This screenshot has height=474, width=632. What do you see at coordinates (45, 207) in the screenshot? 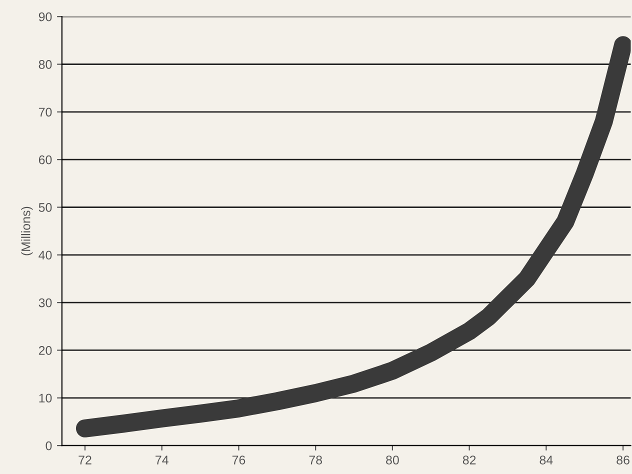
I see `y-tick-label: 50` at bounding box center [45, 207].